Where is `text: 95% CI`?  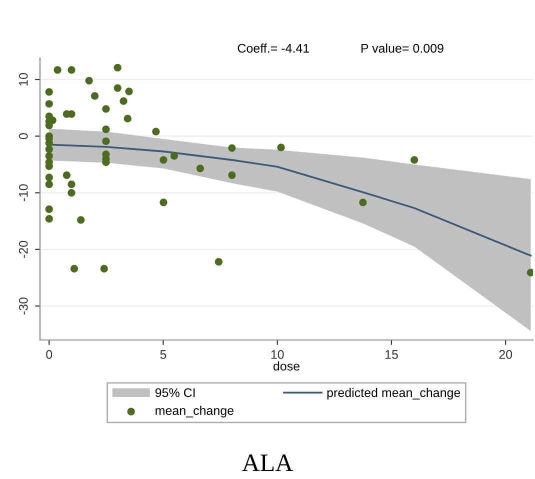 text: 95% CI is located at coordinates (175, 393).